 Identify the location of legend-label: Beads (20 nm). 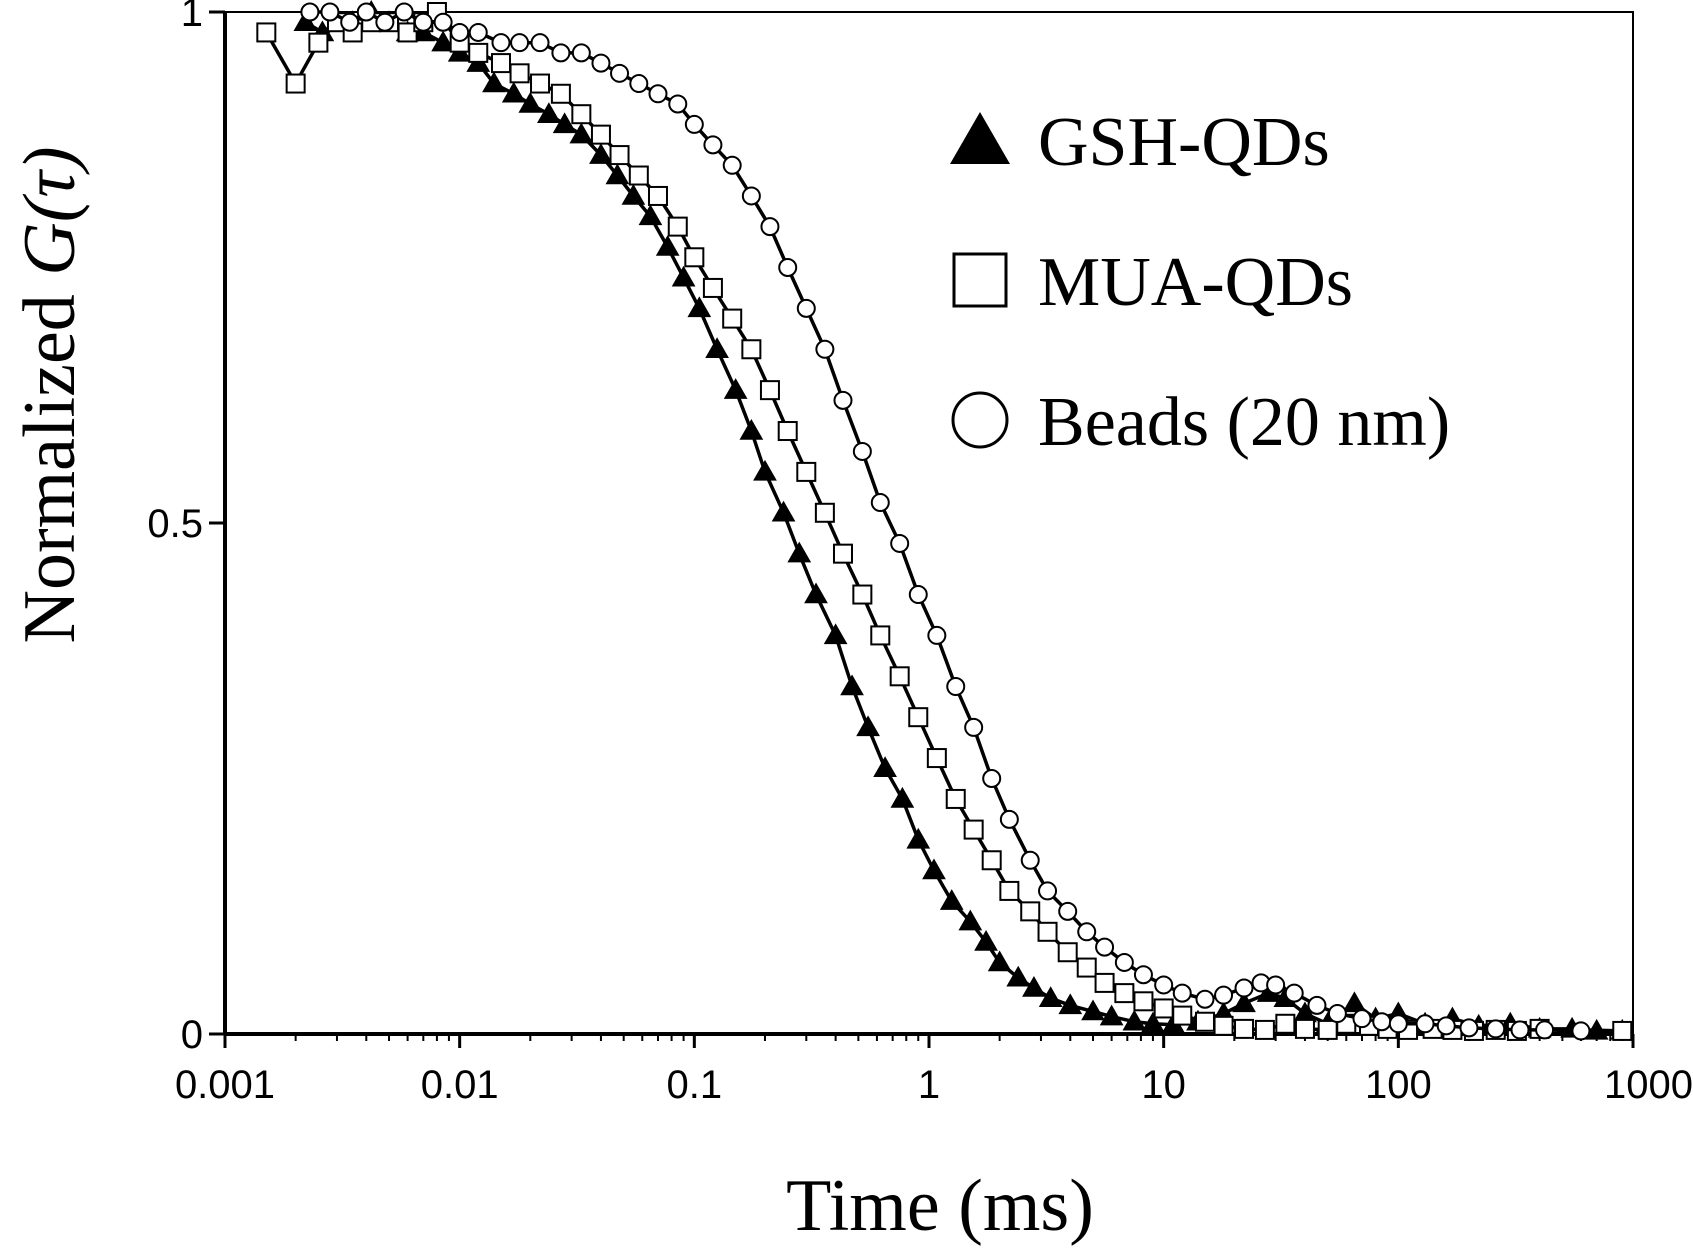
(1244, 422).